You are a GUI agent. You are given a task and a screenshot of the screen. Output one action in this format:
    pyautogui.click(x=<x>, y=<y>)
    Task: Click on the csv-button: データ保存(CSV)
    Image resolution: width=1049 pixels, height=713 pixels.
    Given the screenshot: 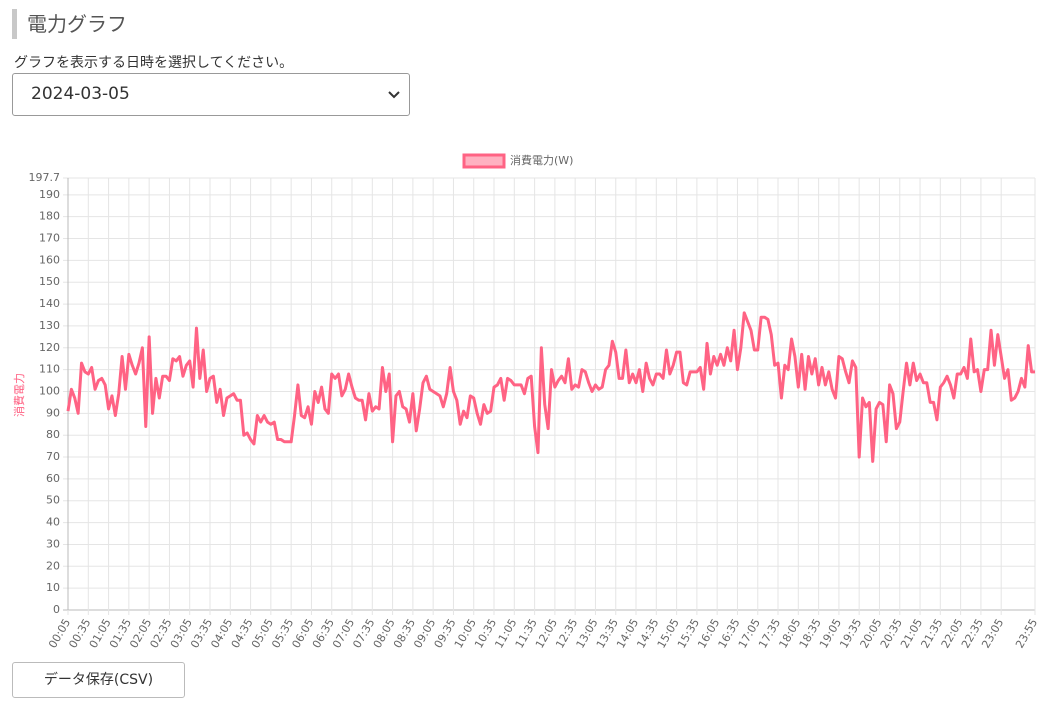 What is the action you would take?
    pyautogui.click(x=98, y=680)
    